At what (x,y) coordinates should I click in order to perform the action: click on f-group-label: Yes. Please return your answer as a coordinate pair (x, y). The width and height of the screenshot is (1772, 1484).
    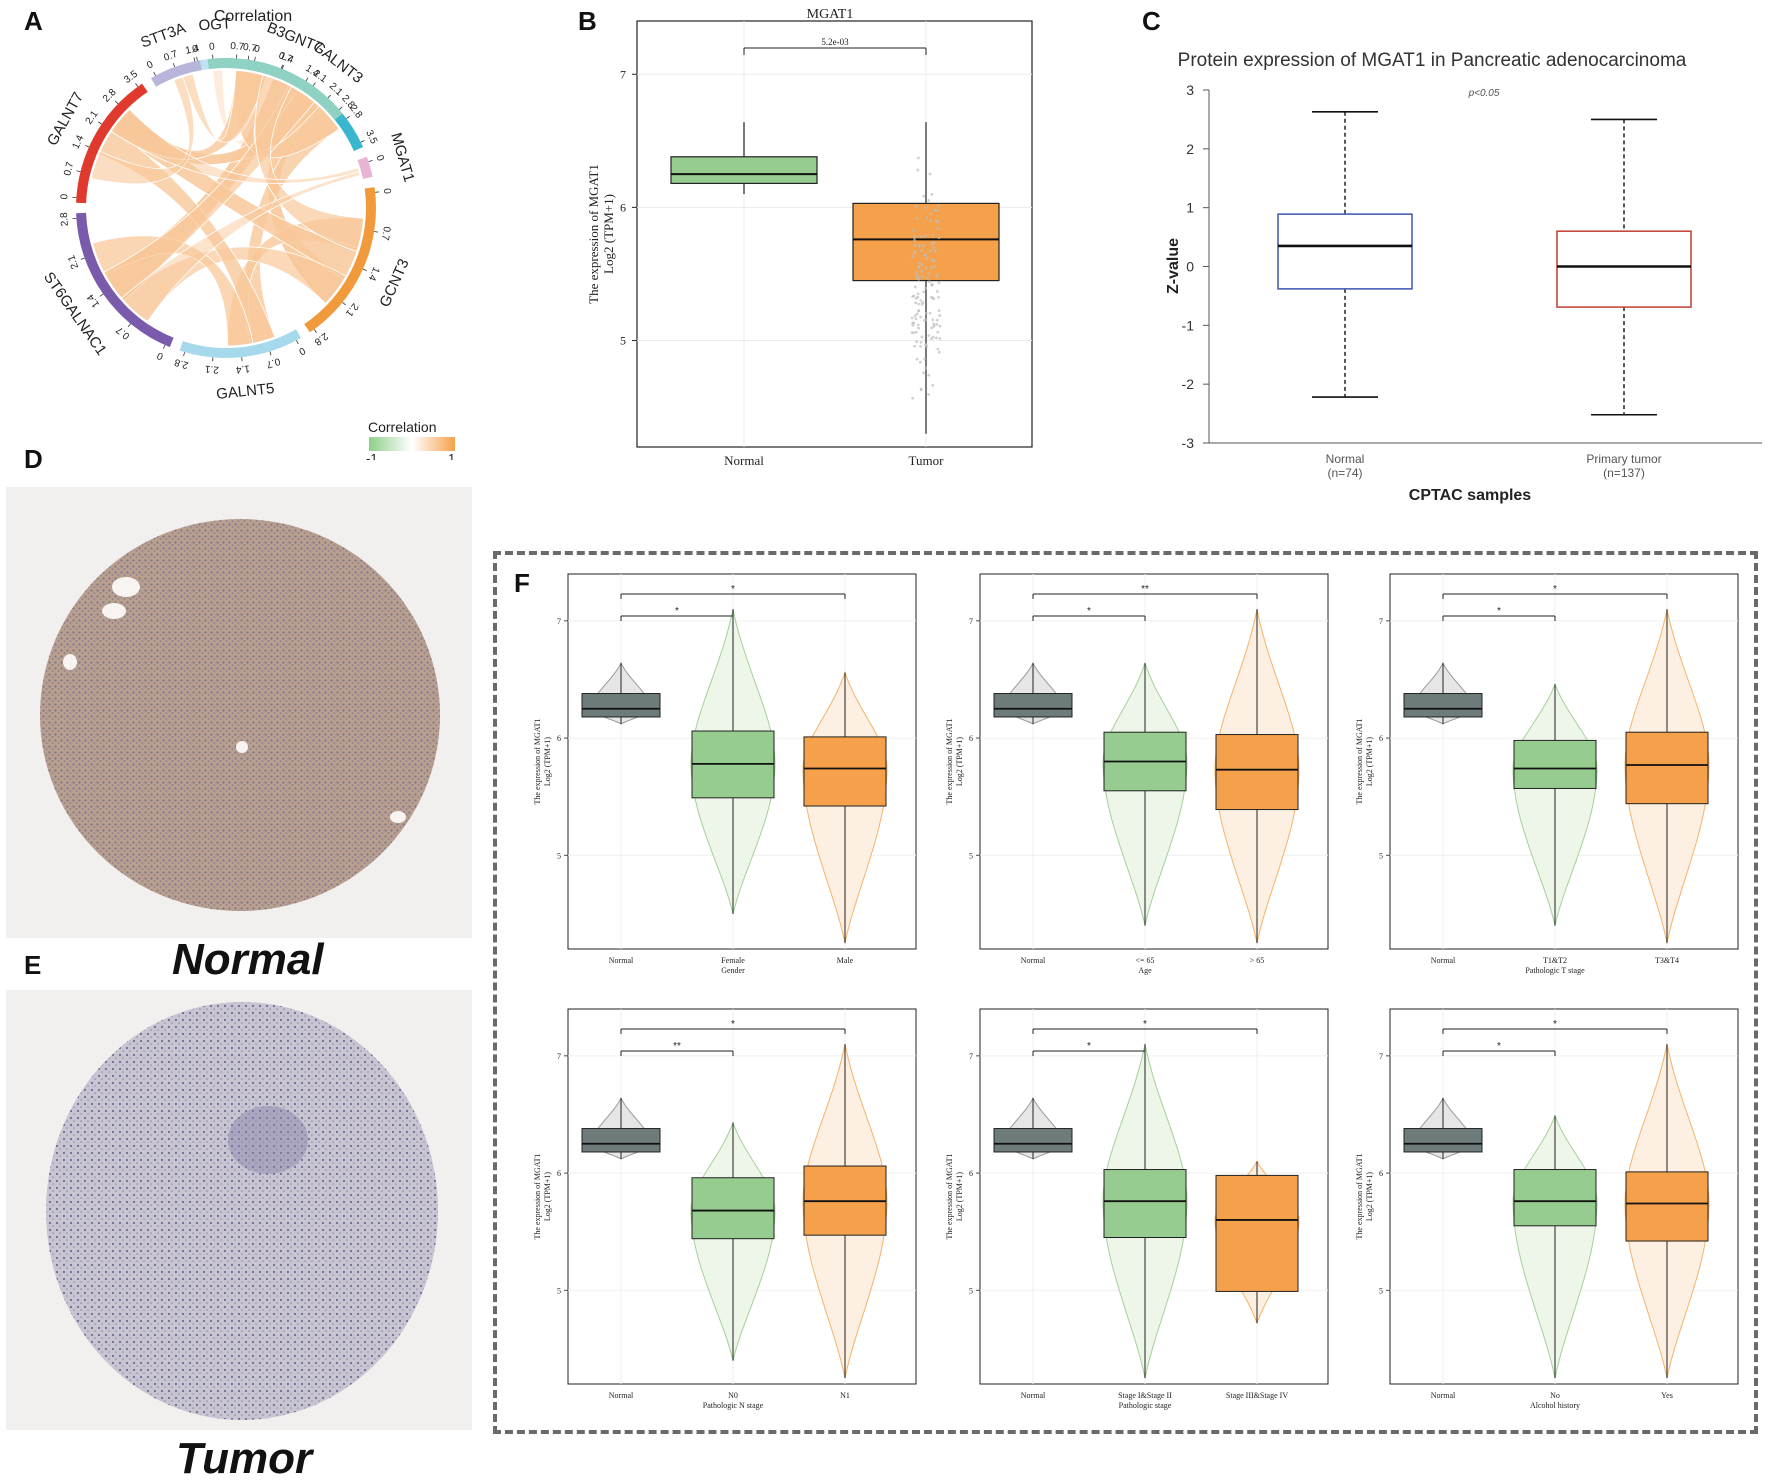
    Looking at the image, I should click on (1667, 1395).